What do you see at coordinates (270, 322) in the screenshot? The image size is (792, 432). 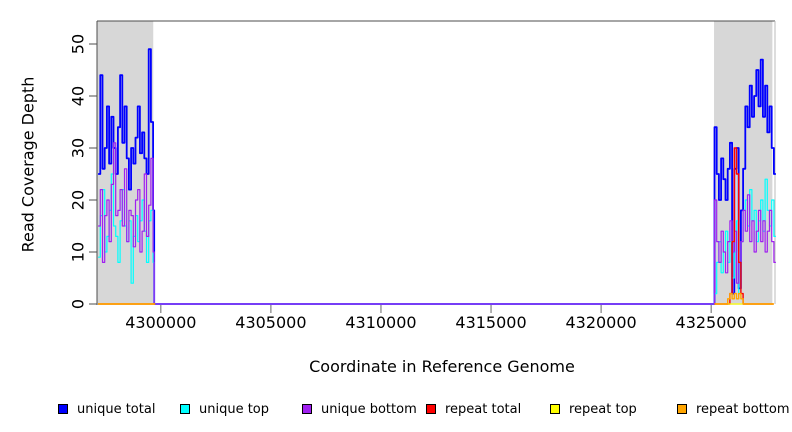 I see `x-tick-label: 4305000` at bounding box center [270, 322].